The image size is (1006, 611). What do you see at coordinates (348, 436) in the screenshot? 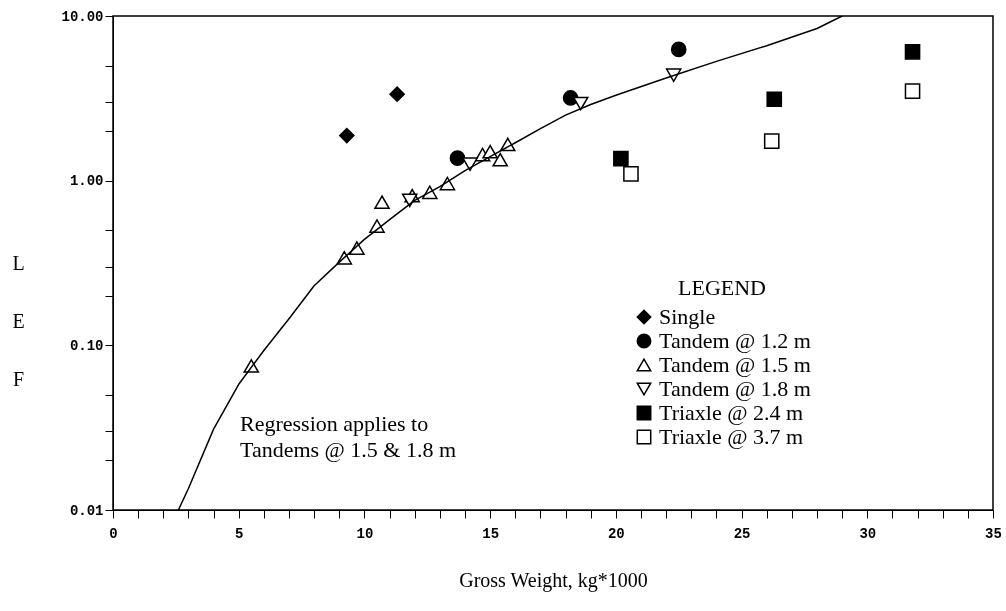
I see `annotation: Regression applies to Tandems @ 1.5 & 1.8 m` at bounding box center [348, 436].